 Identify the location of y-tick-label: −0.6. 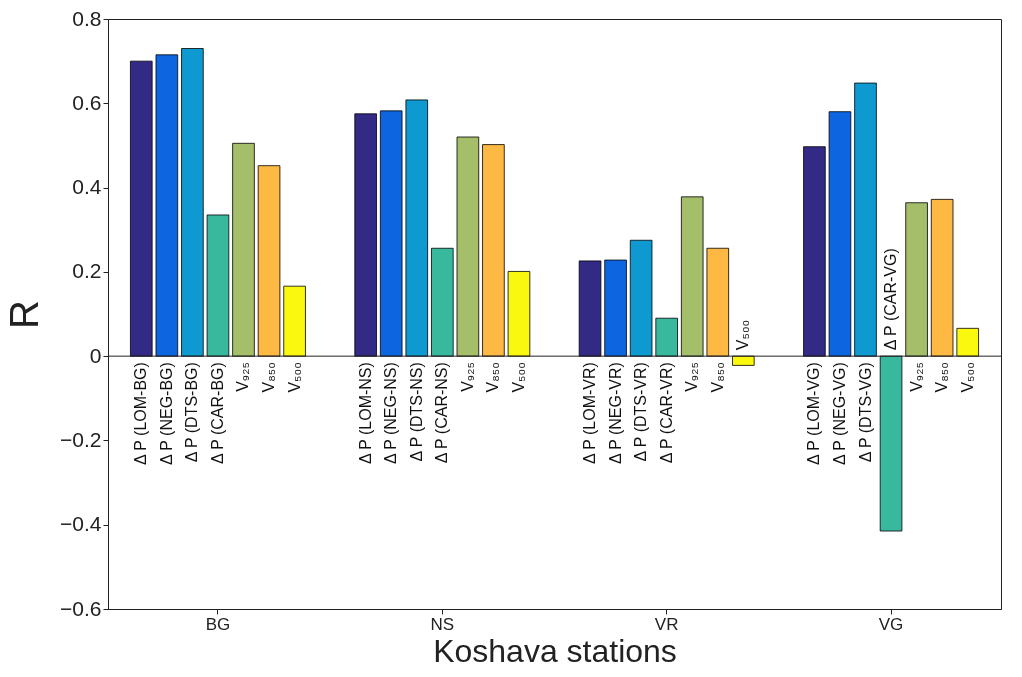
(81, 608).